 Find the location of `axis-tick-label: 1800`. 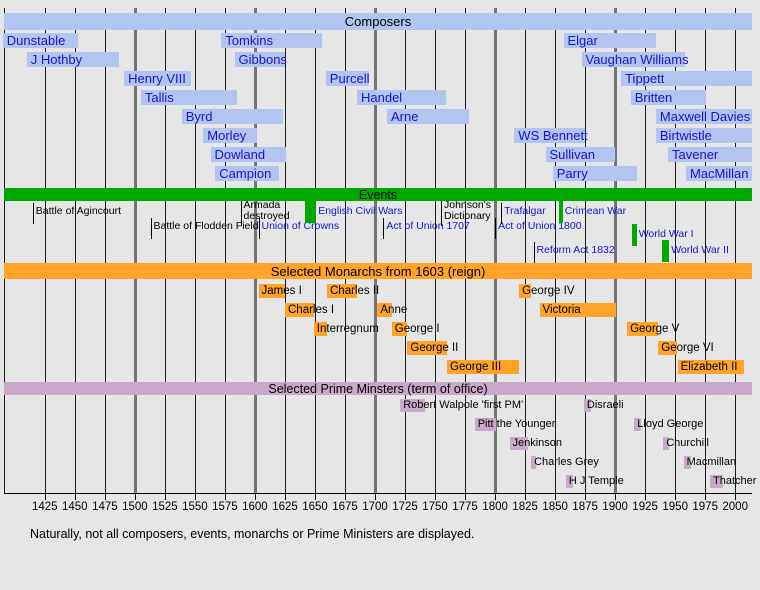

axis-tick-label: 1800 is located at coordinates (495, 507).